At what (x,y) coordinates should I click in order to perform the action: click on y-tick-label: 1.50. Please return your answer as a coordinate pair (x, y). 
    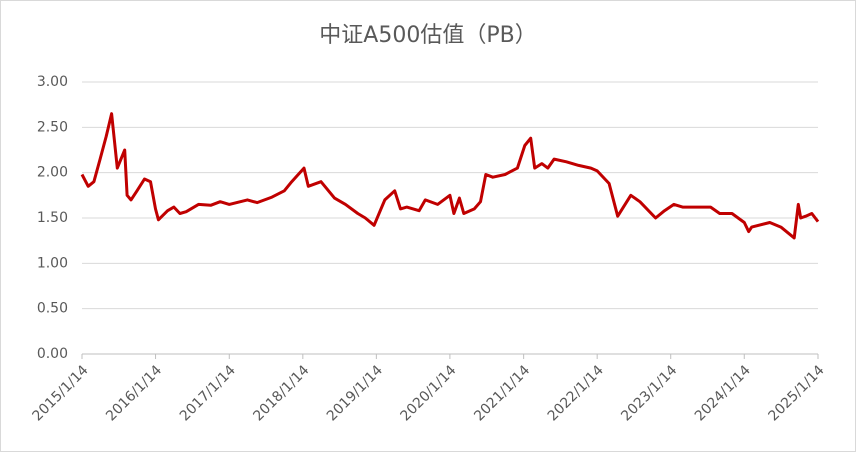
    Looking at the image, I should click on (52, 218).